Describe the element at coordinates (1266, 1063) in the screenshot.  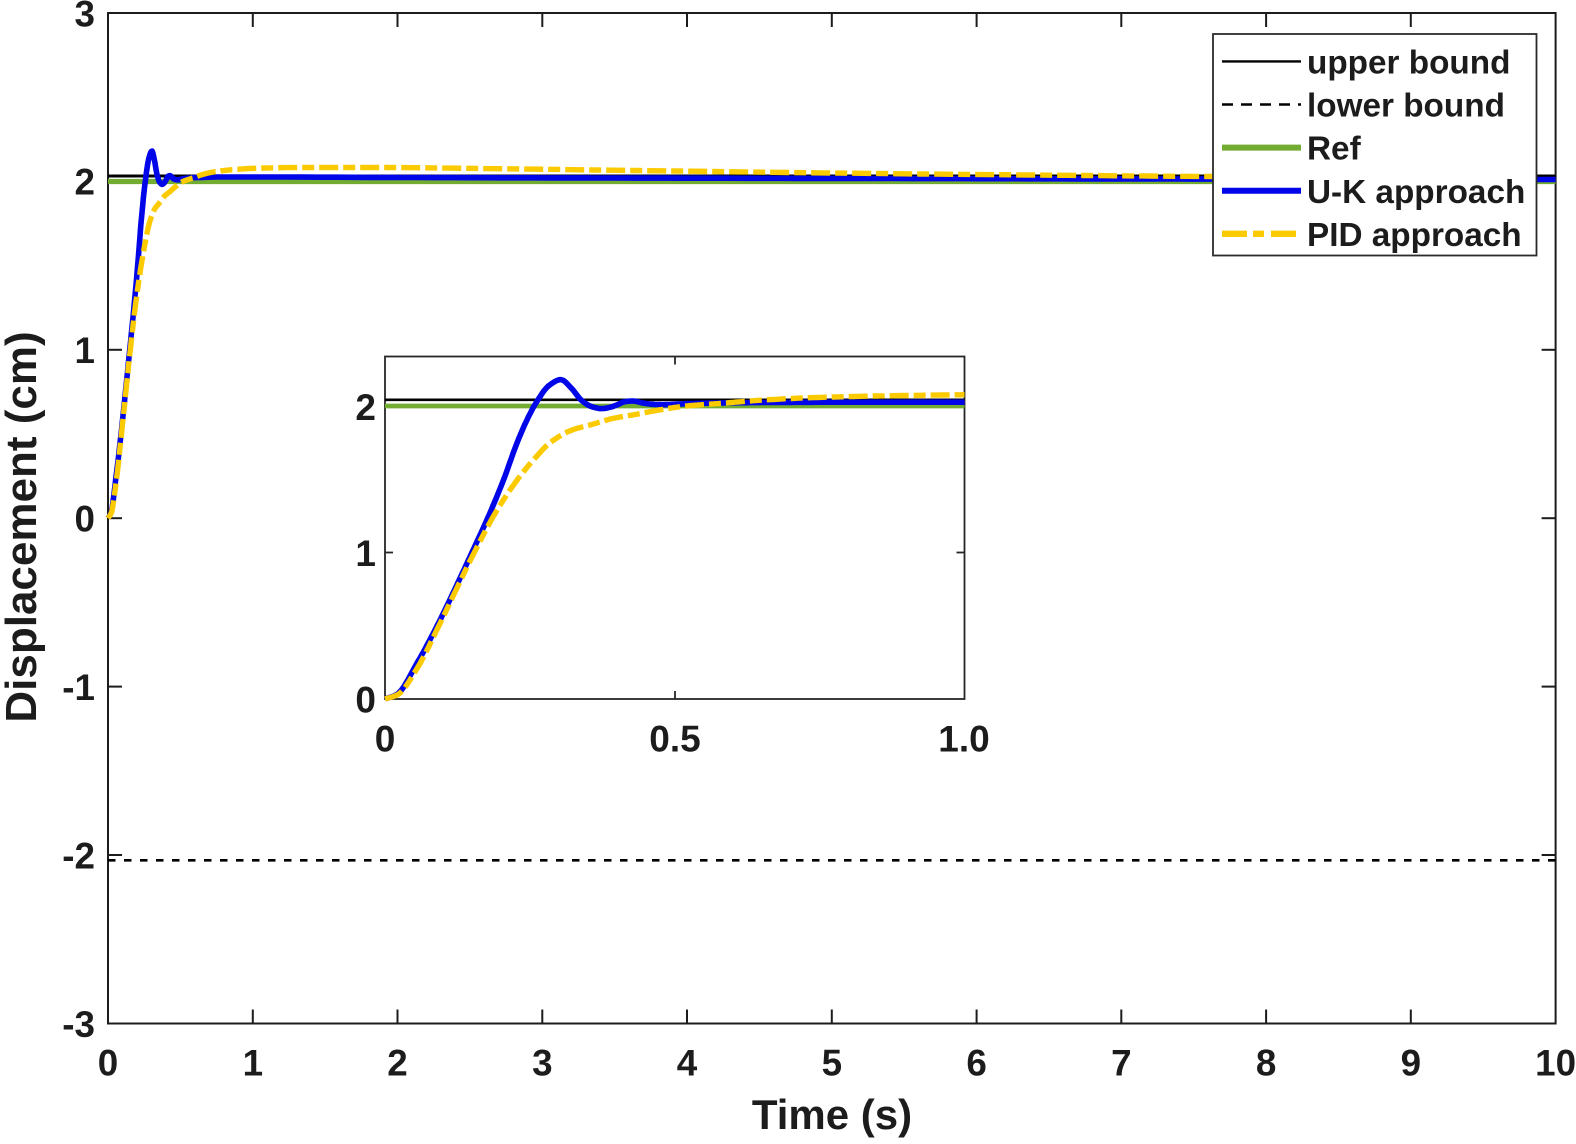
I see `svg-text: 8` at that location.